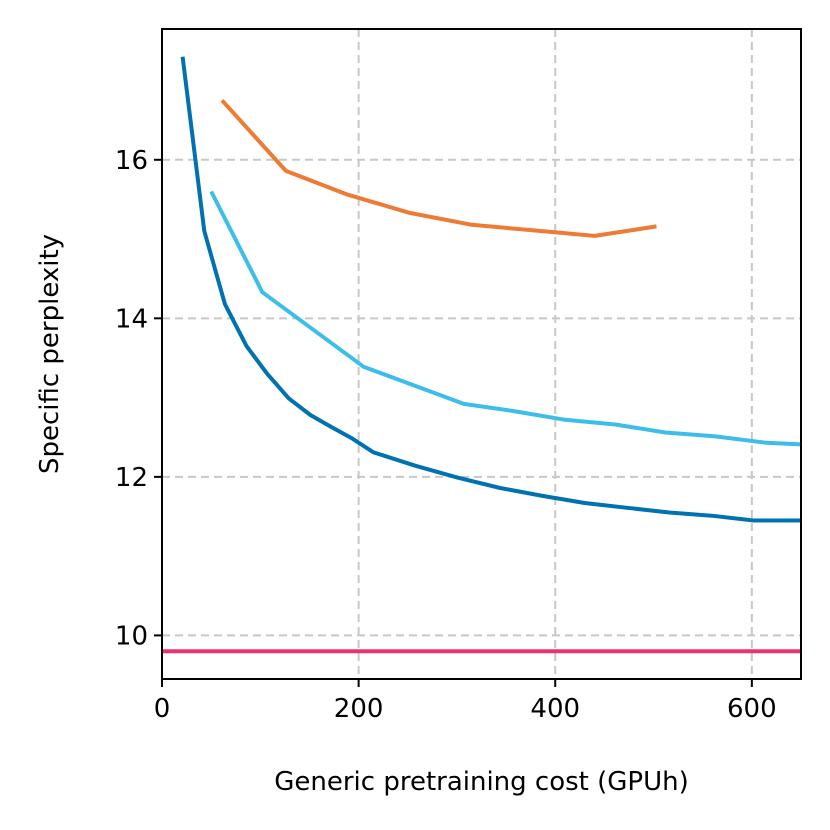 This screenshot has width=830, height=830. What do you see at coordinates (162, 709) in the screenshot?
I see `x-tick-label: 0` at bounding box center [162, 709].